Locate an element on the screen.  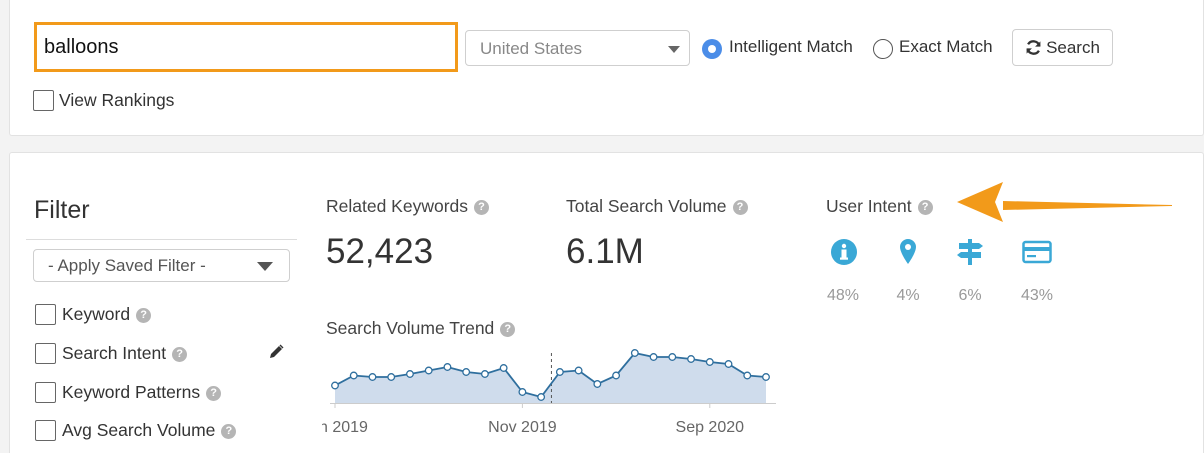
intent-navigational-pct: 6% is located at coordinates (970, 295).